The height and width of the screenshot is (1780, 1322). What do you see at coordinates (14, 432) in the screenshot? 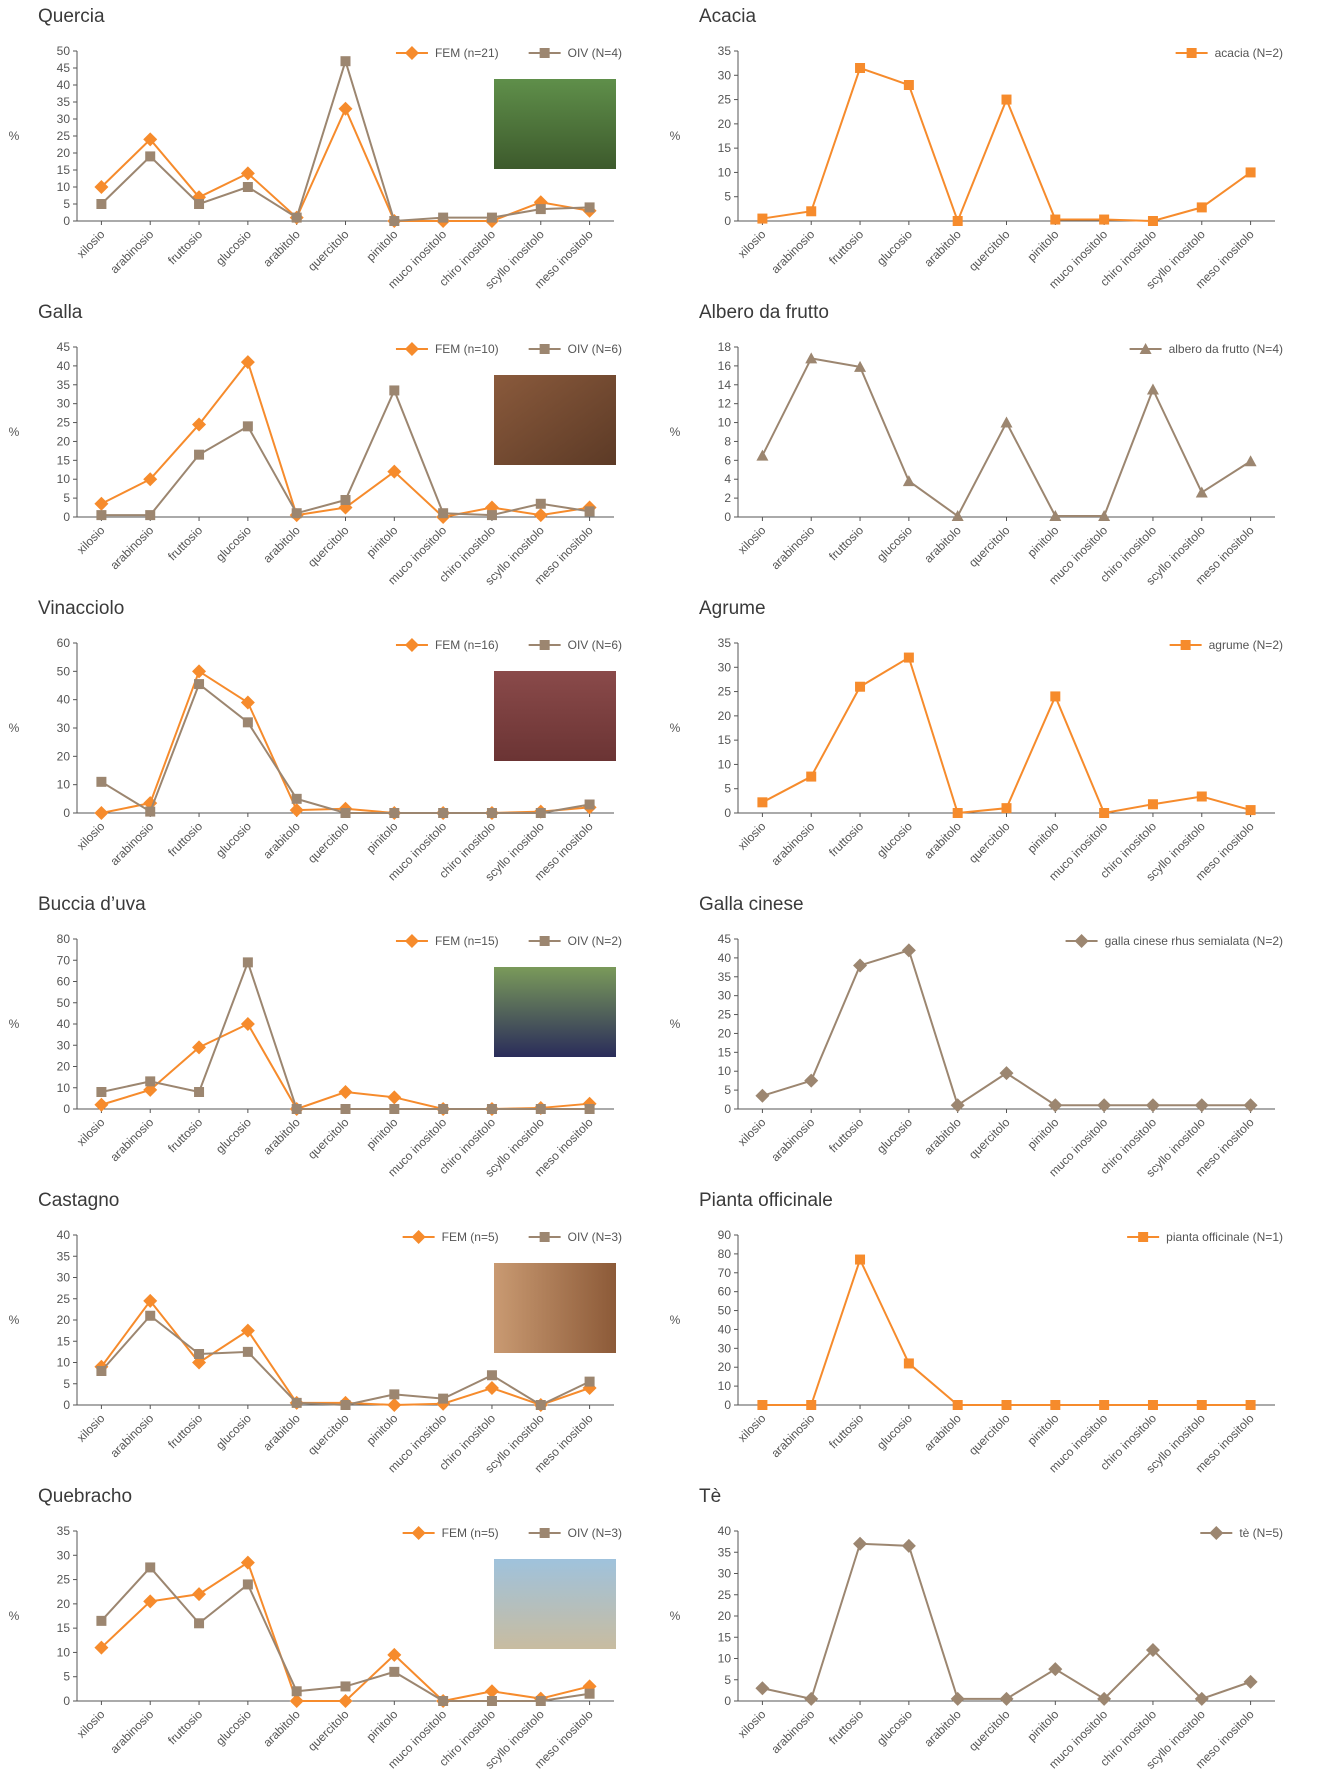
I see `y-axis-label: %` at bounding box center [14, 432].